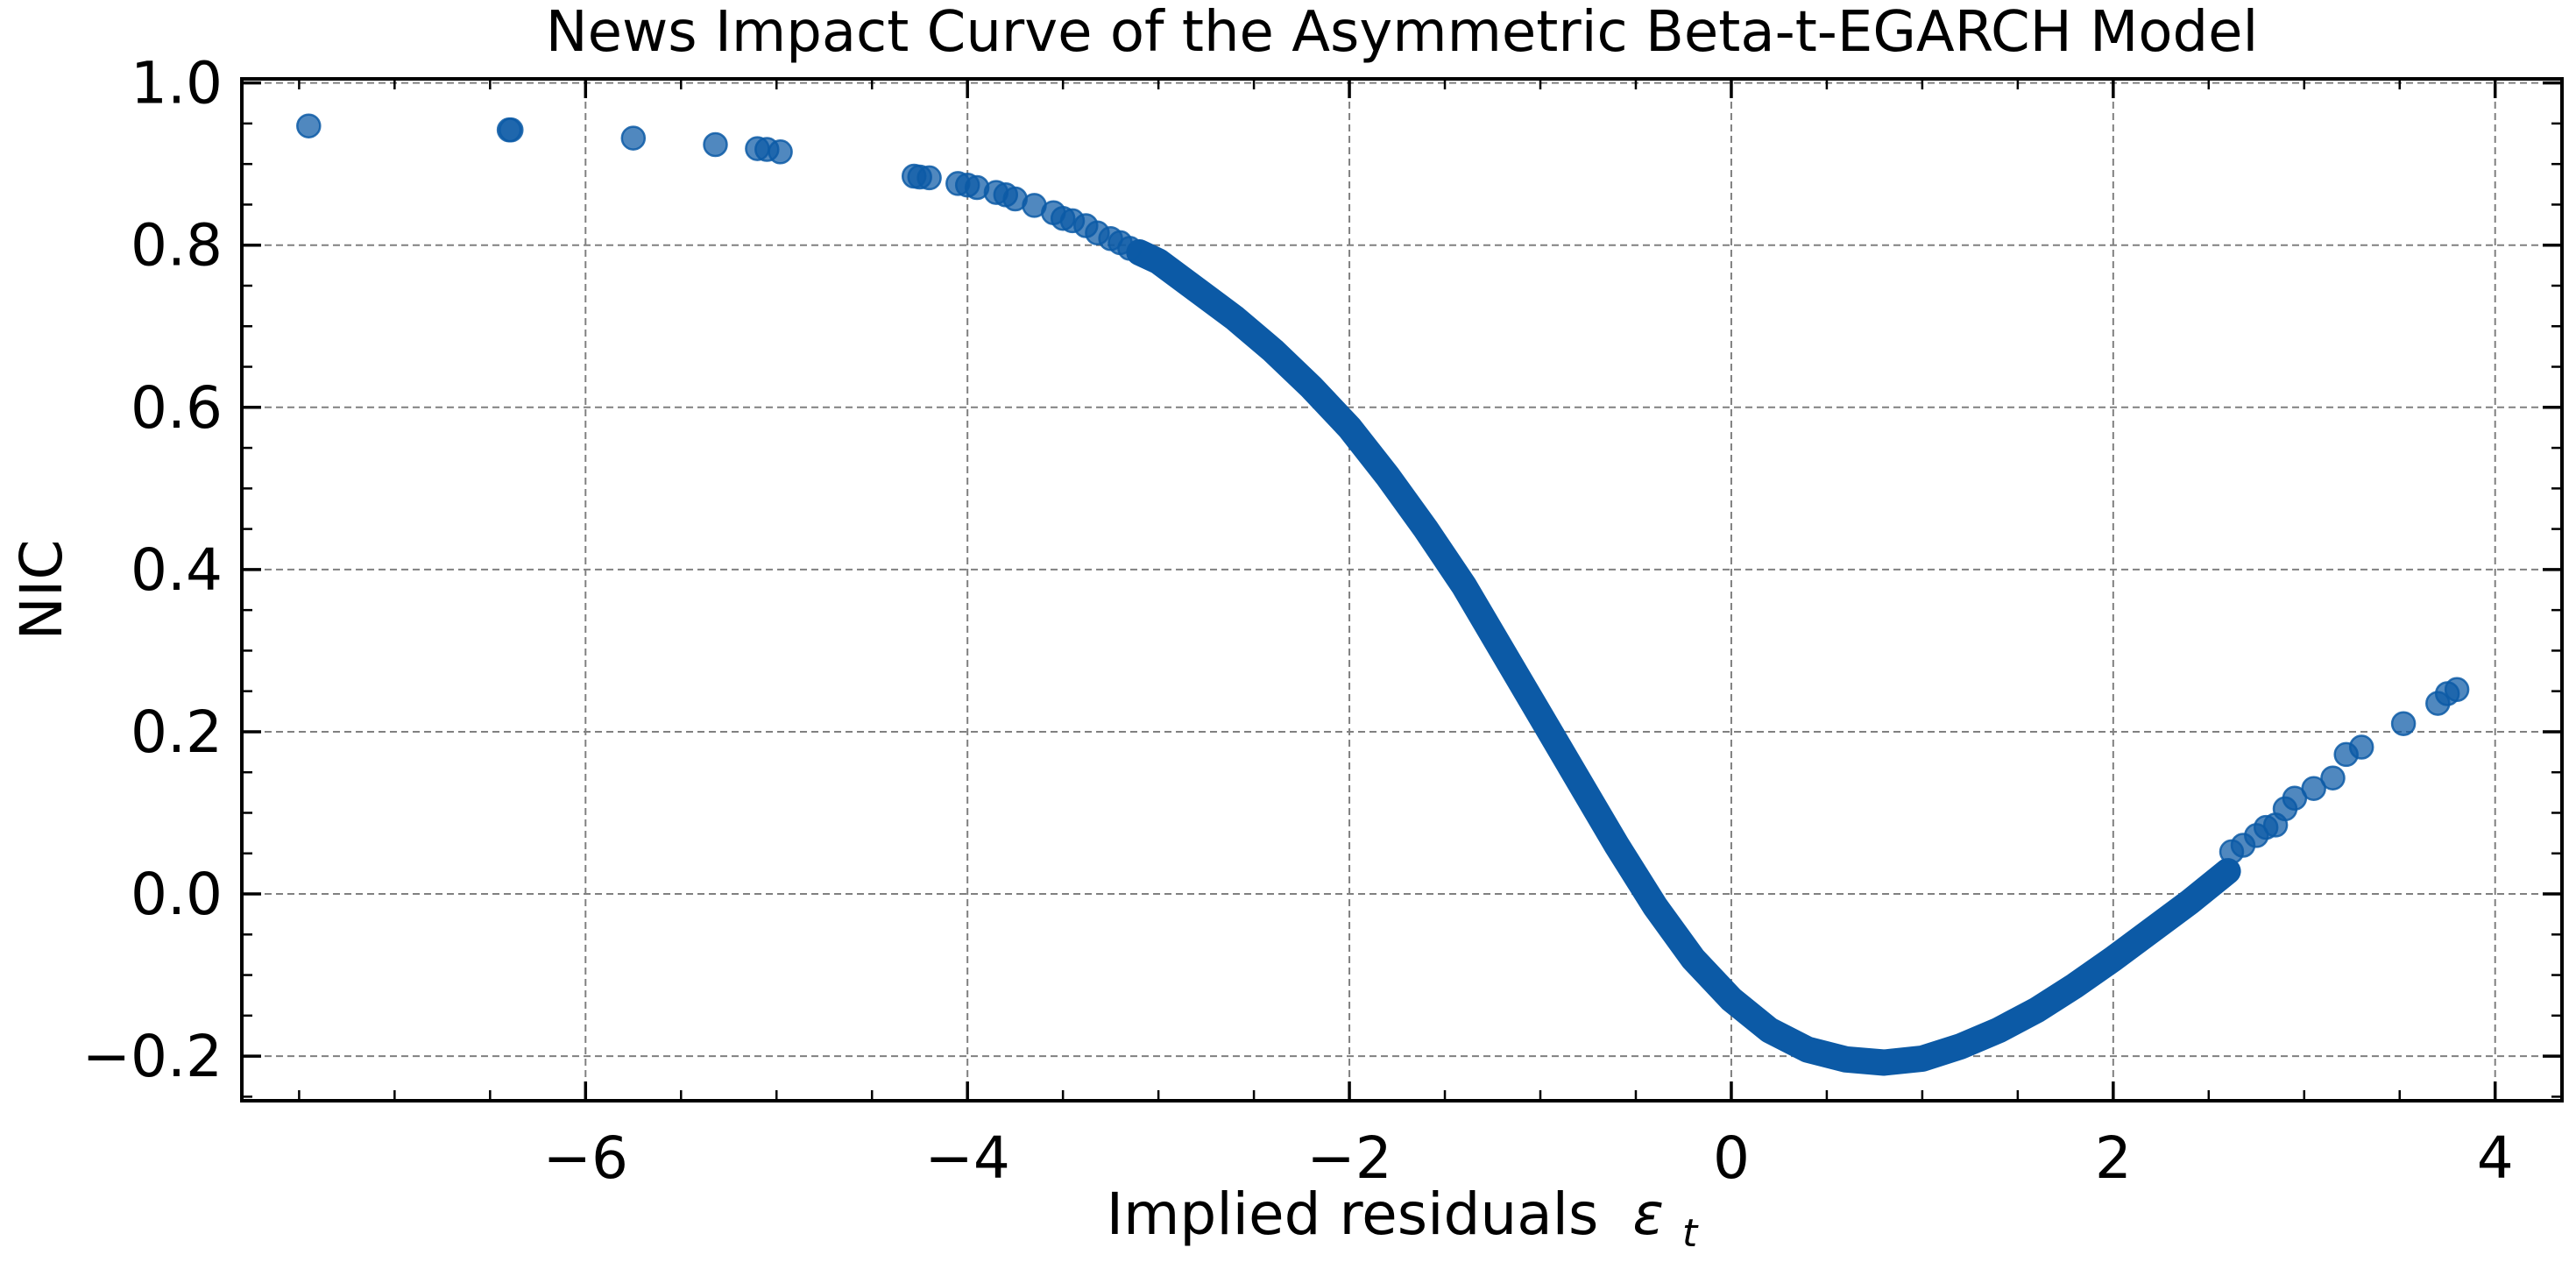 The width and height of the screenshot is (2576, 1262). Describe the element at coordinates (1353, 1214) in the screenshot. I see `x-axis-label-text: Implied residuals` at that location.